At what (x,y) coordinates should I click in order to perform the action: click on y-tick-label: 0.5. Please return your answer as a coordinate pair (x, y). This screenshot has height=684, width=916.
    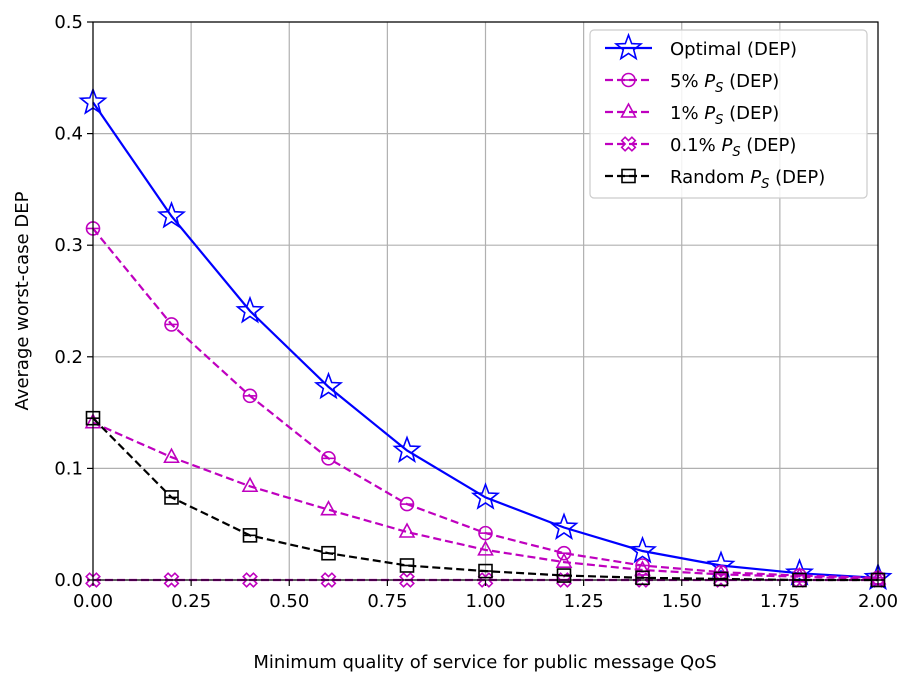
    Looking at the image, I should click on (68, 22).